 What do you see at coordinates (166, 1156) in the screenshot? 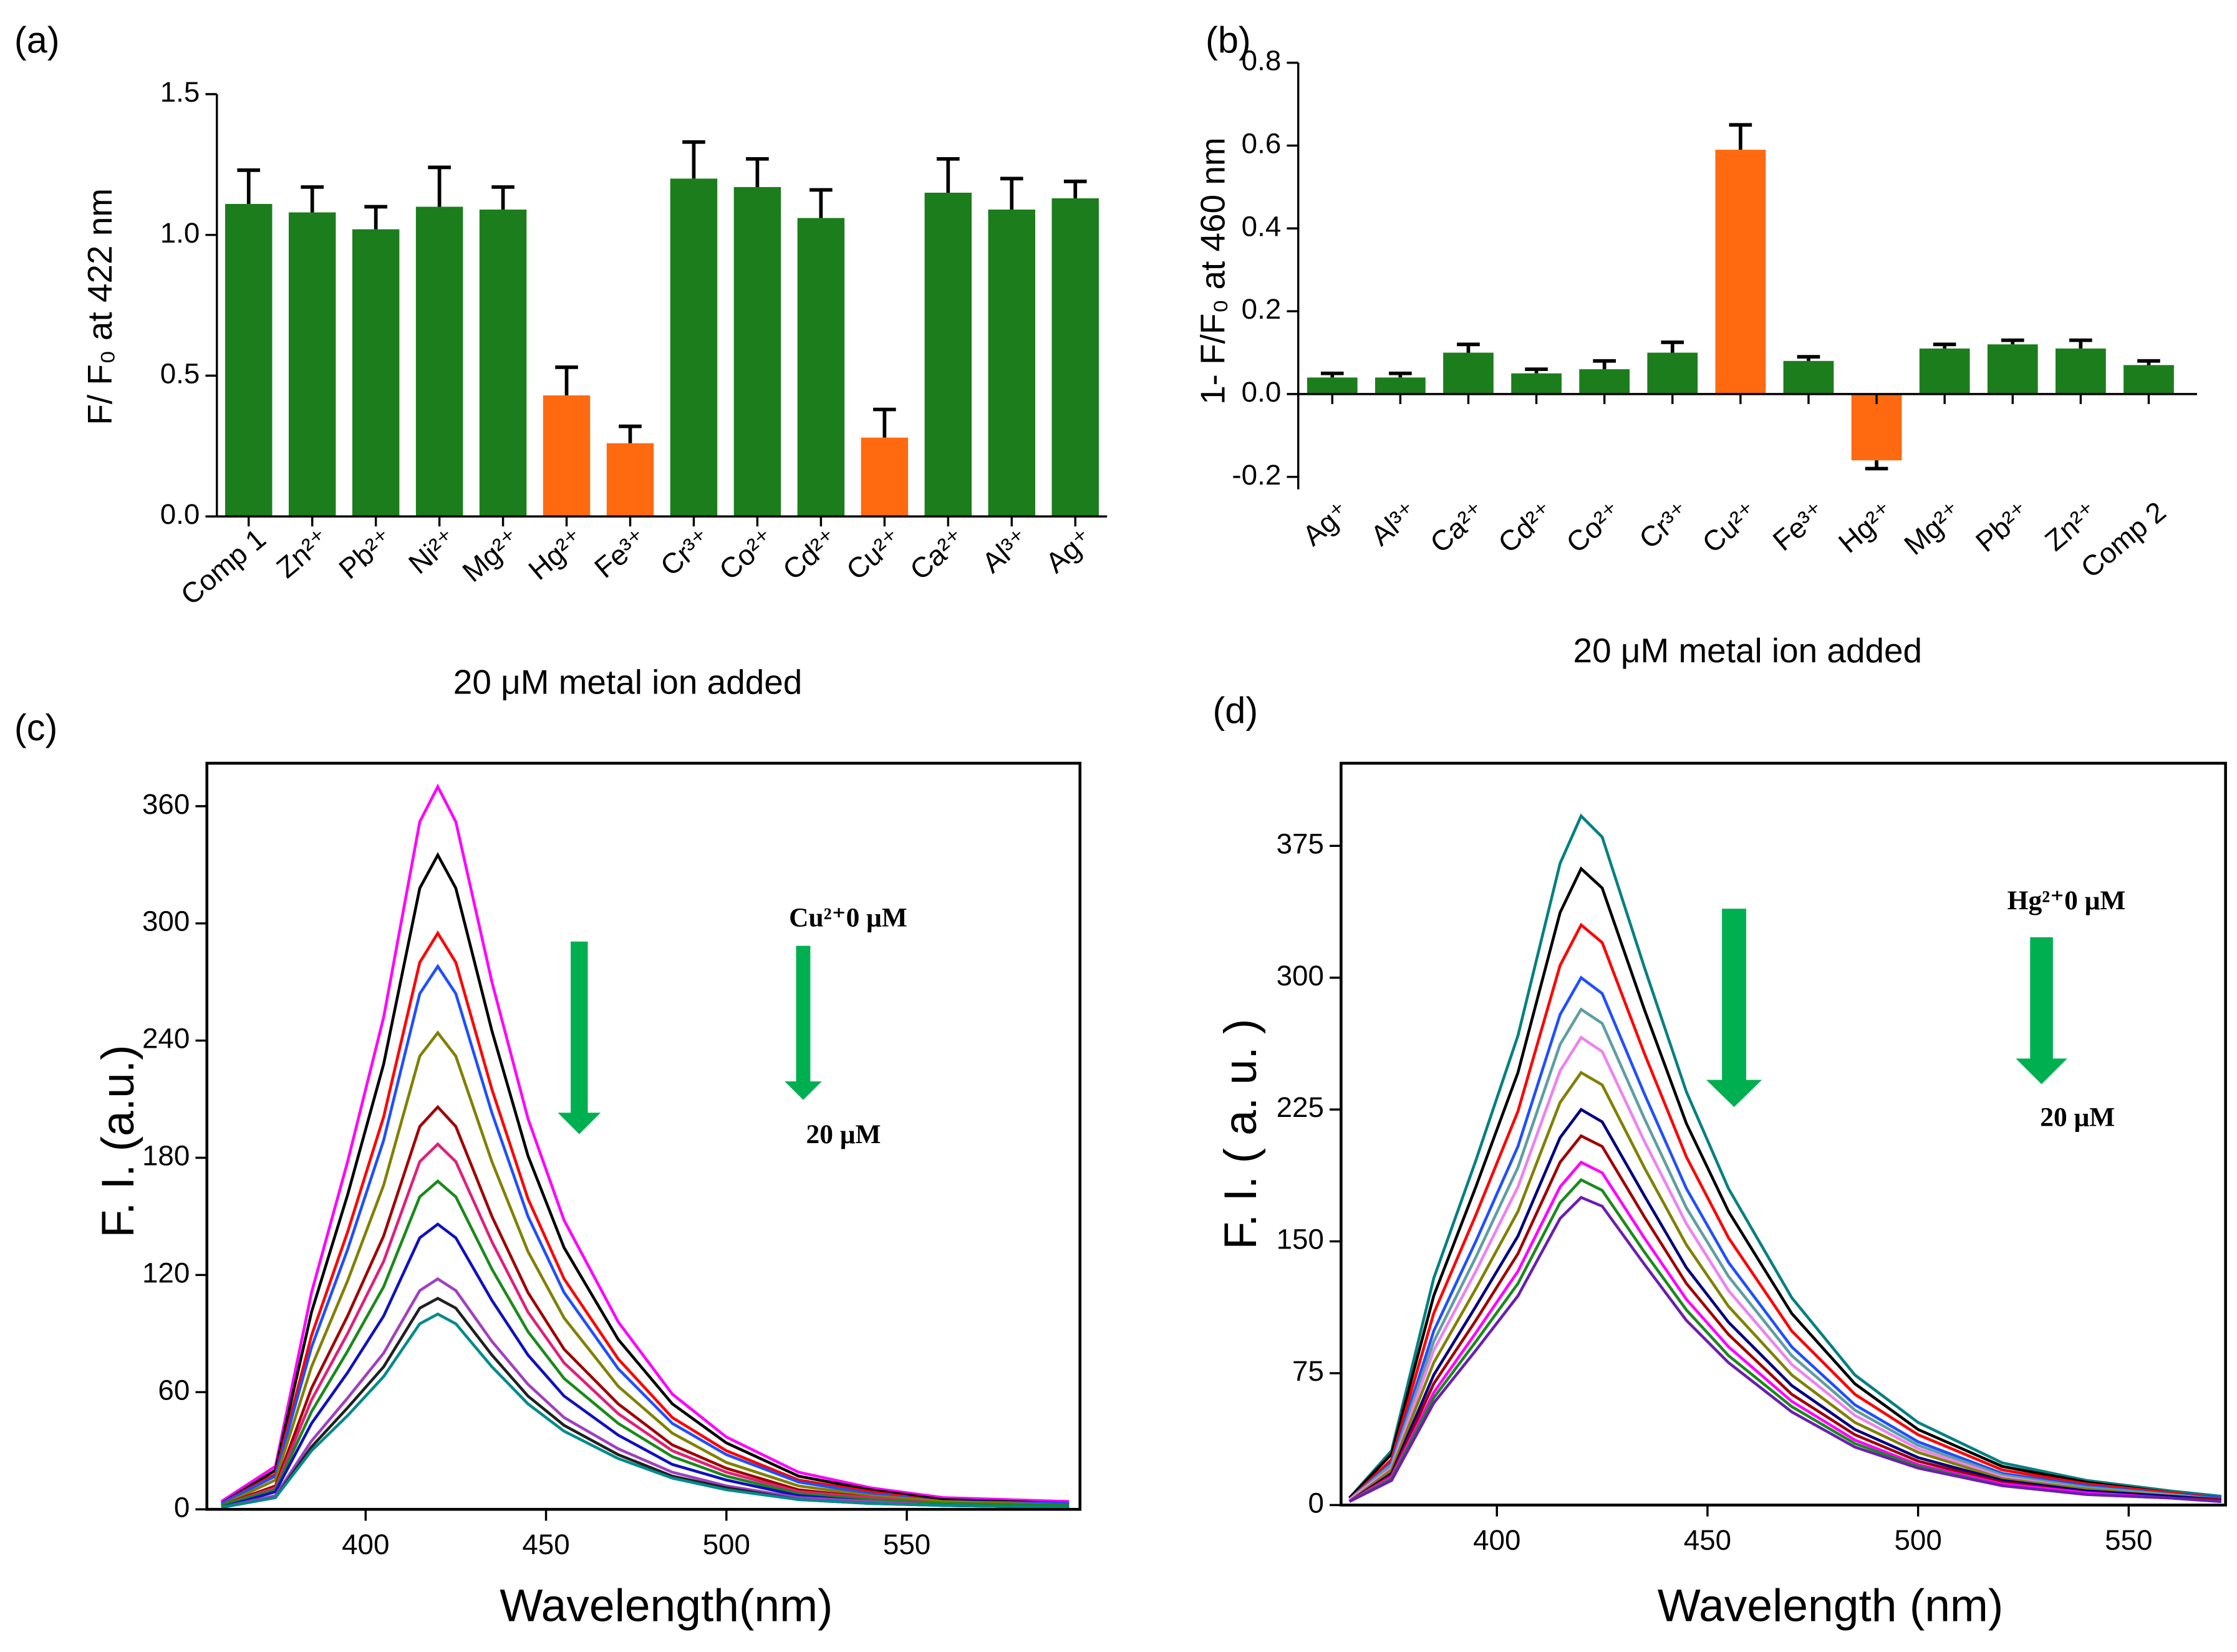
I see `y-tick-label: 180` at bounding box center [166, 1156].